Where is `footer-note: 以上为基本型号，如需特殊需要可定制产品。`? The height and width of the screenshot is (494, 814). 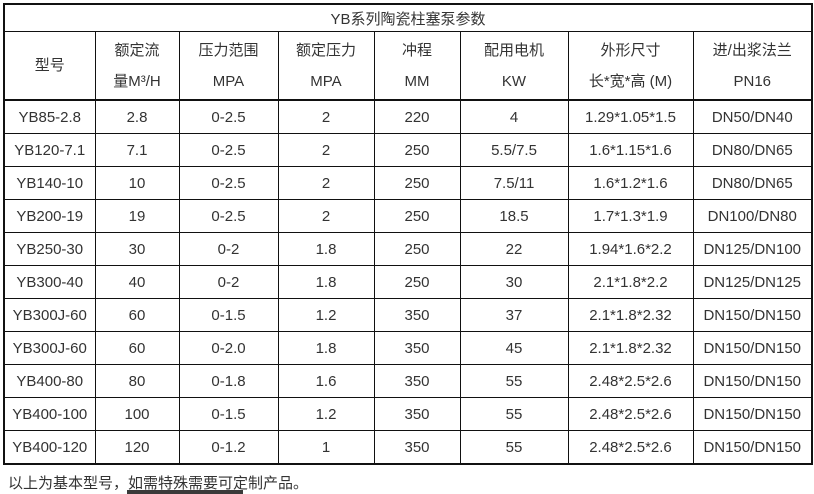
footer-note: 以上为基本型号，如需特殊需要可定制产品。 is located at coordinates (158, 483).